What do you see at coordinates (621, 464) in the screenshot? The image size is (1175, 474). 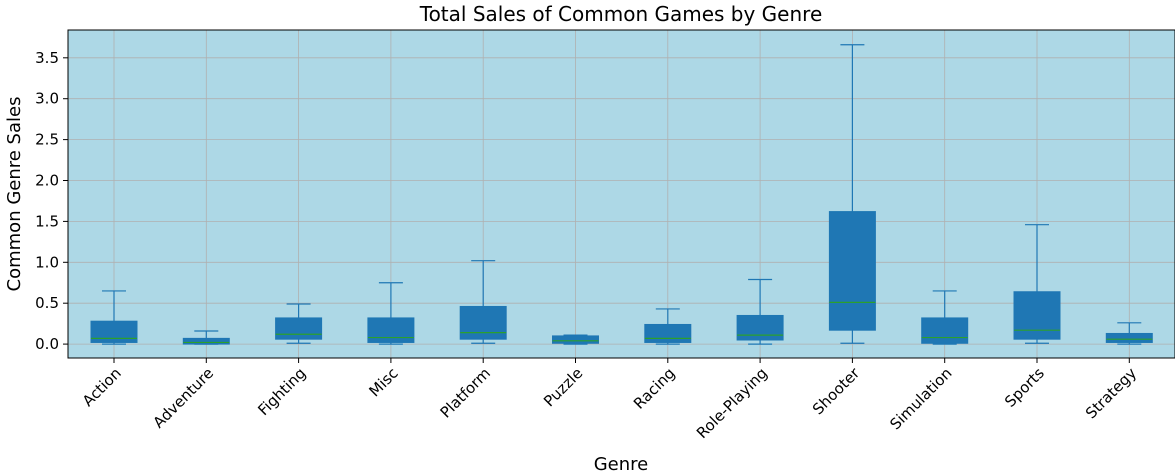 I see `x-axis-label: Genre` at bounding box center [621, 464].